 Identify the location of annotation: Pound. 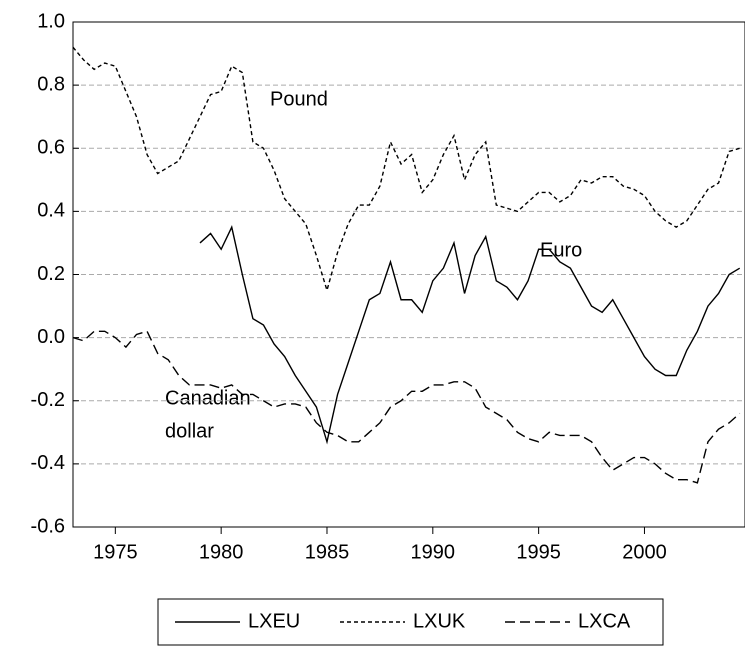
(299, 99).